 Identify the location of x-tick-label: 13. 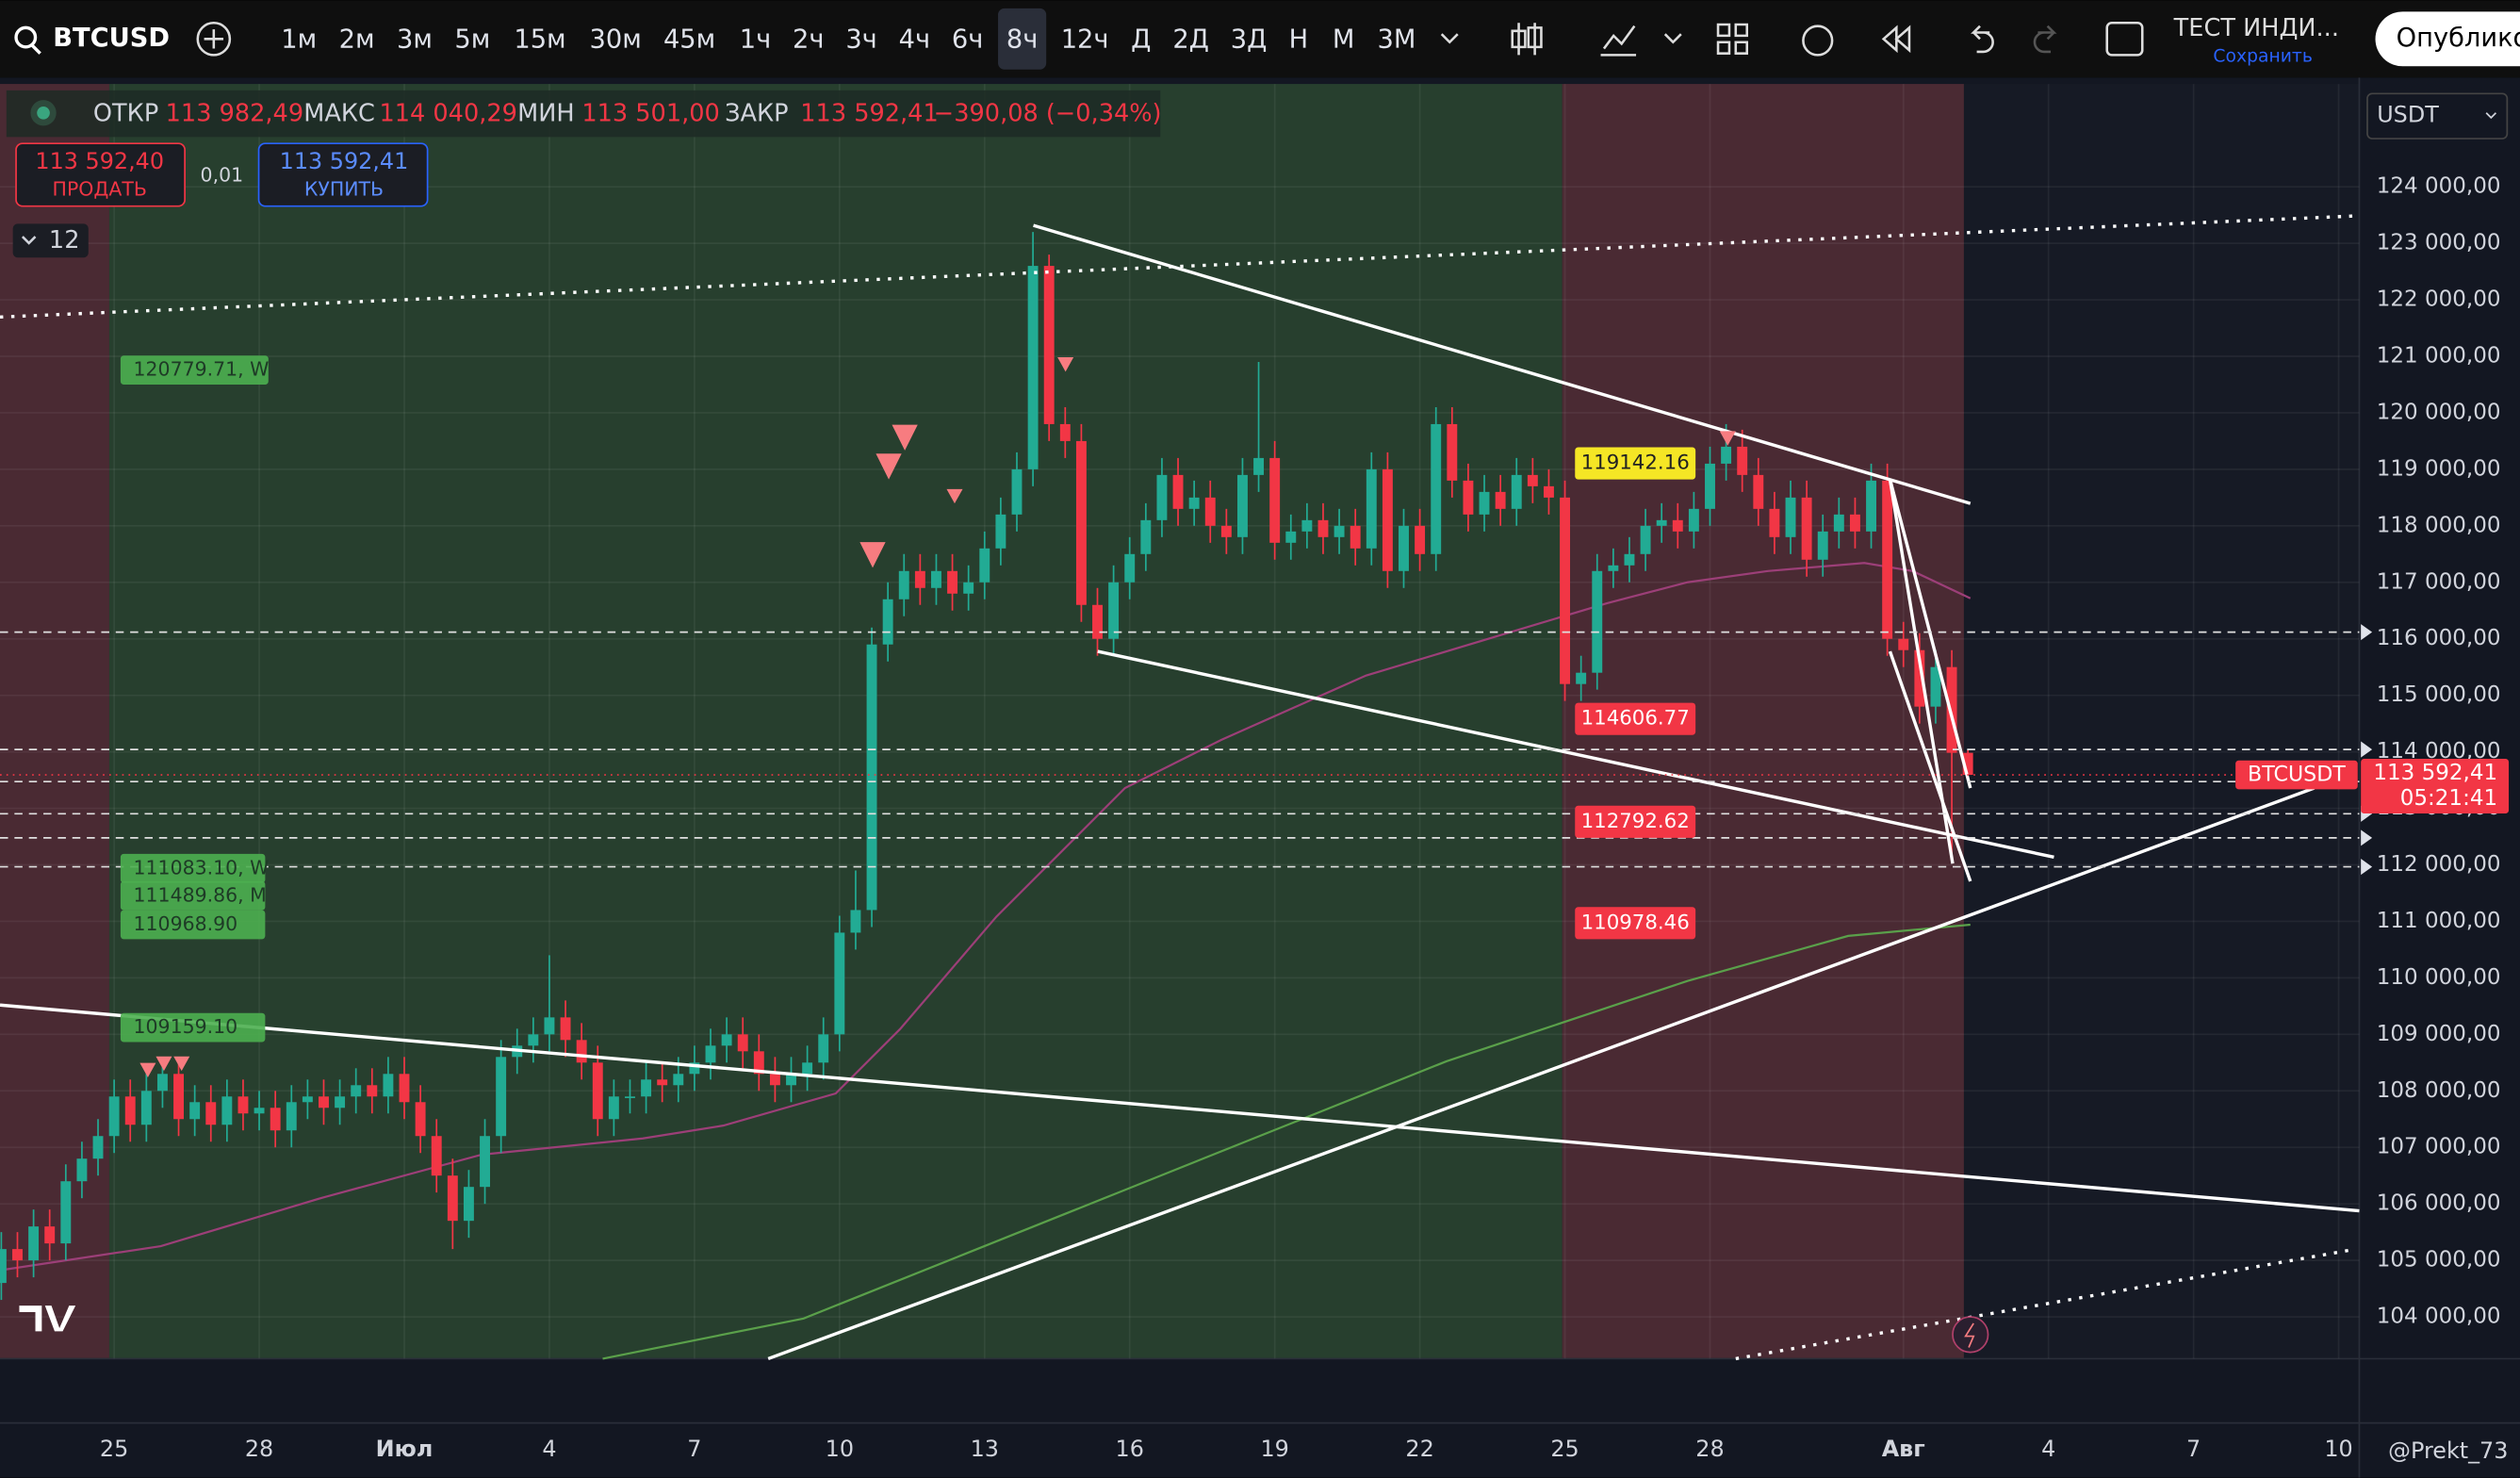
(985, 1449).